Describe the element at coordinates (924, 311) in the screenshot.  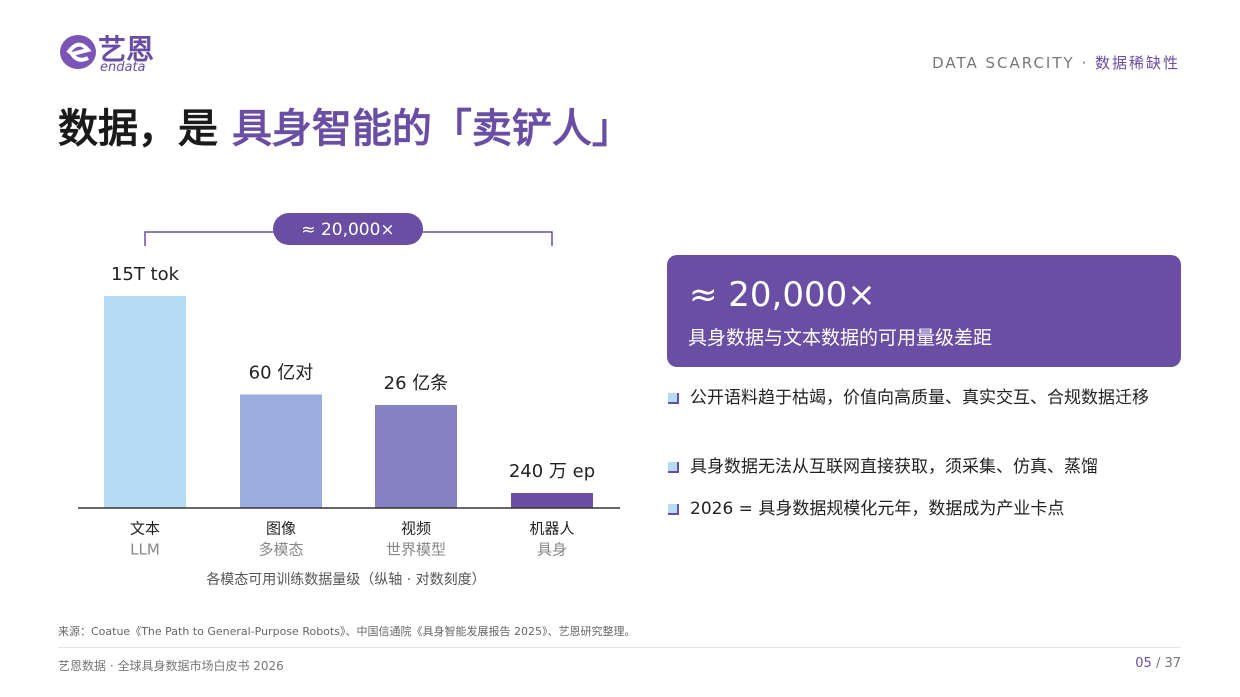
I see `panel: ≈ 20,000× 具身数据与文本数据的可用量级差距` at that location.